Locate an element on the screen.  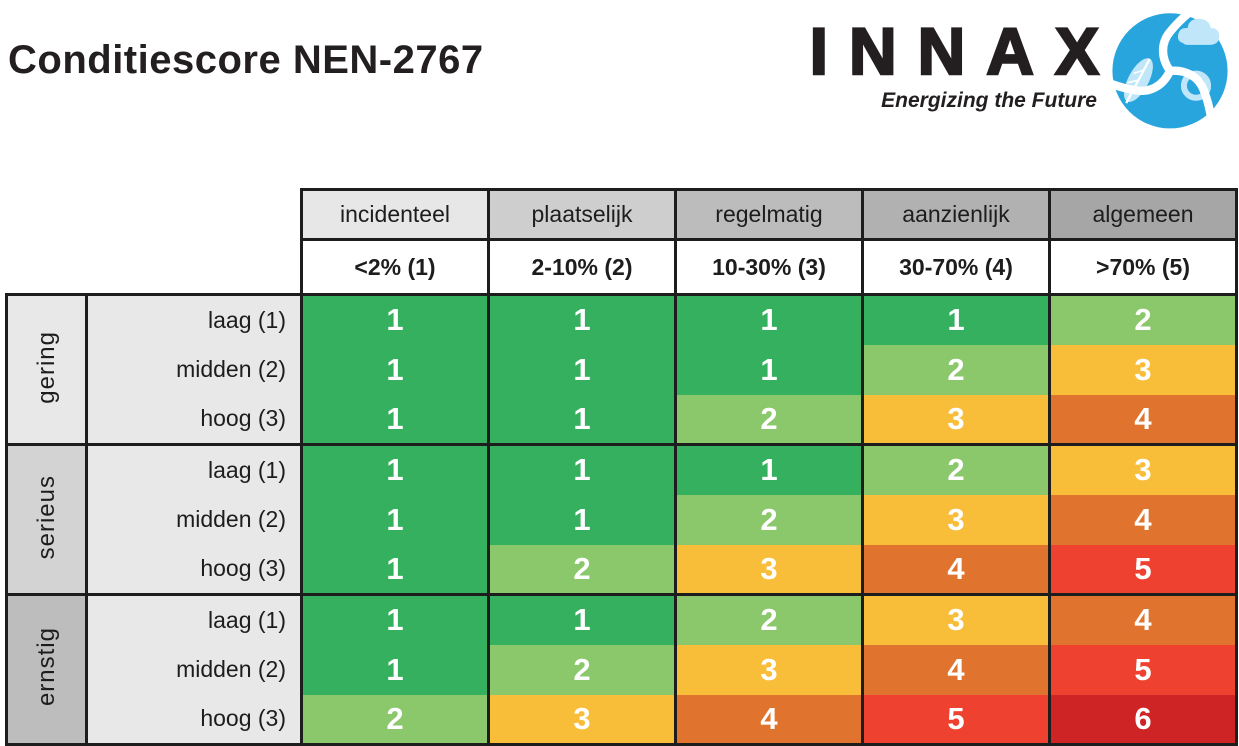
column-range-1: <2% (1) is located at coordinates (395, 267).